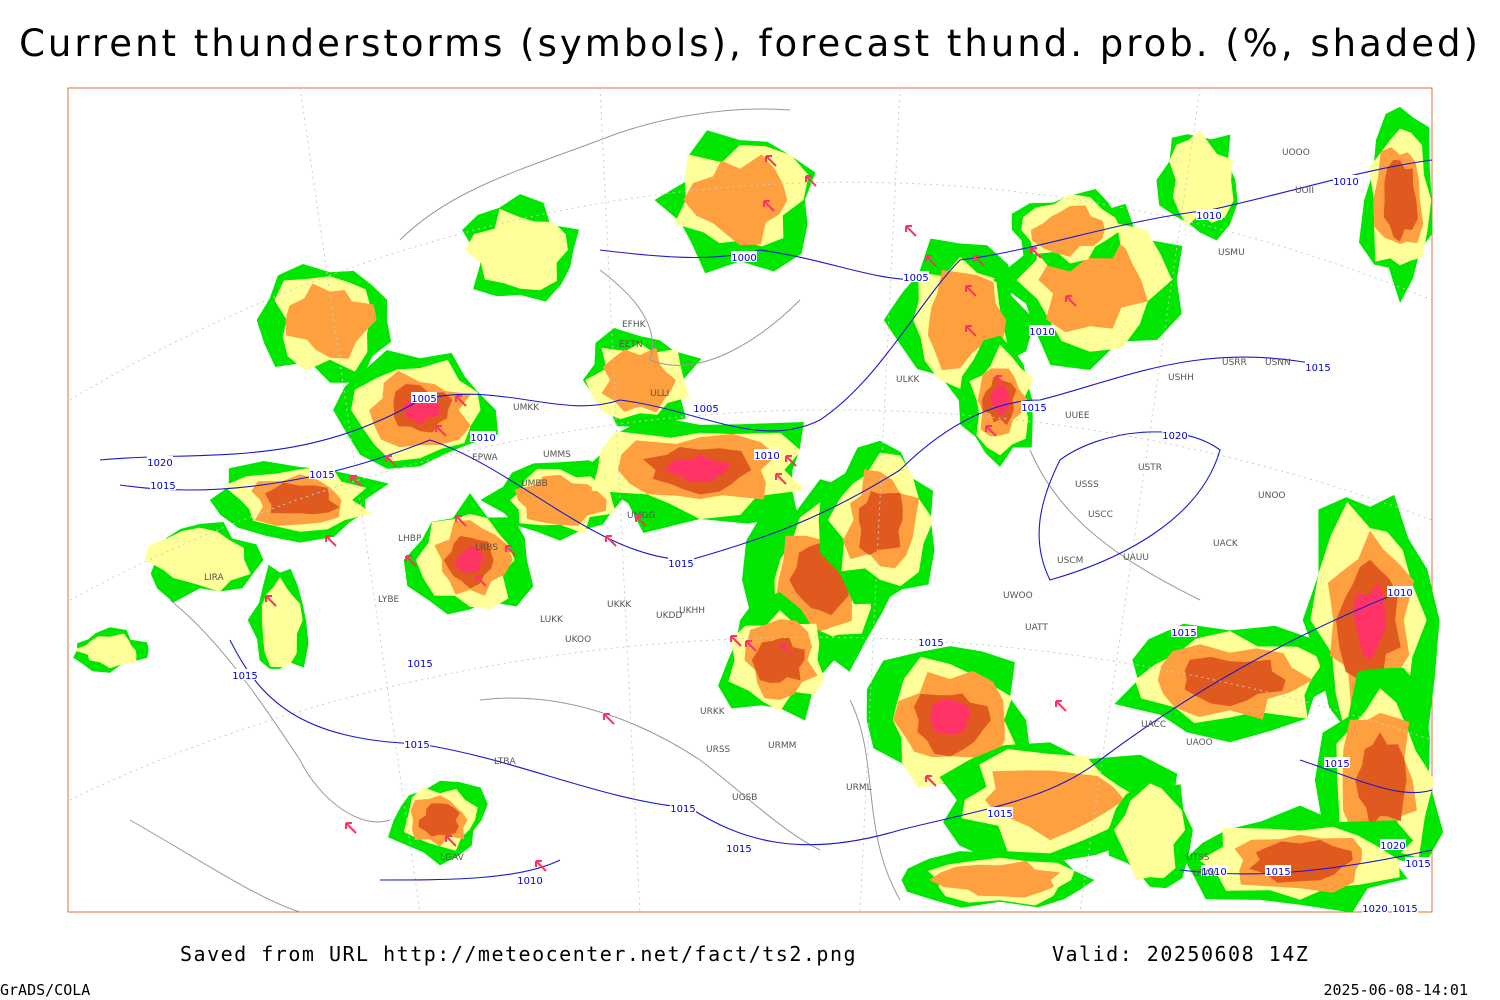 The height and width of the screenshot is (1000, 1500). What do you see at coordinates (1231, 253) in the screenshot?
I see `station-label: USMU` at bounding box center [1231, 253].